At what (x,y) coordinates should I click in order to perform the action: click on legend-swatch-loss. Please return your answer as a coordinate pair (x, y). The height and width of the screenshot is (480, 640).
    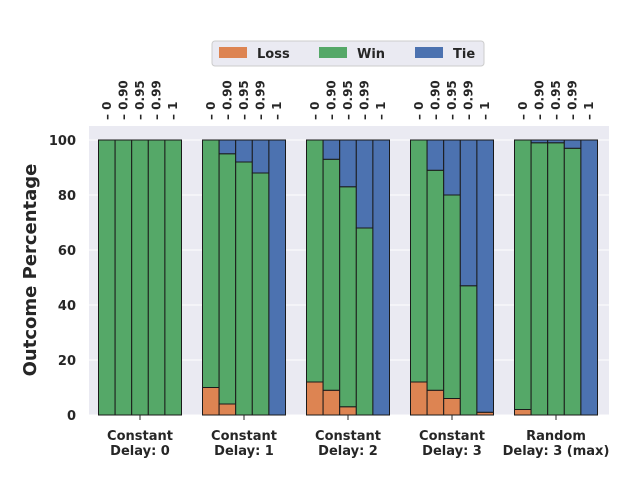
    Looking at the image, I should click on (233, 52).